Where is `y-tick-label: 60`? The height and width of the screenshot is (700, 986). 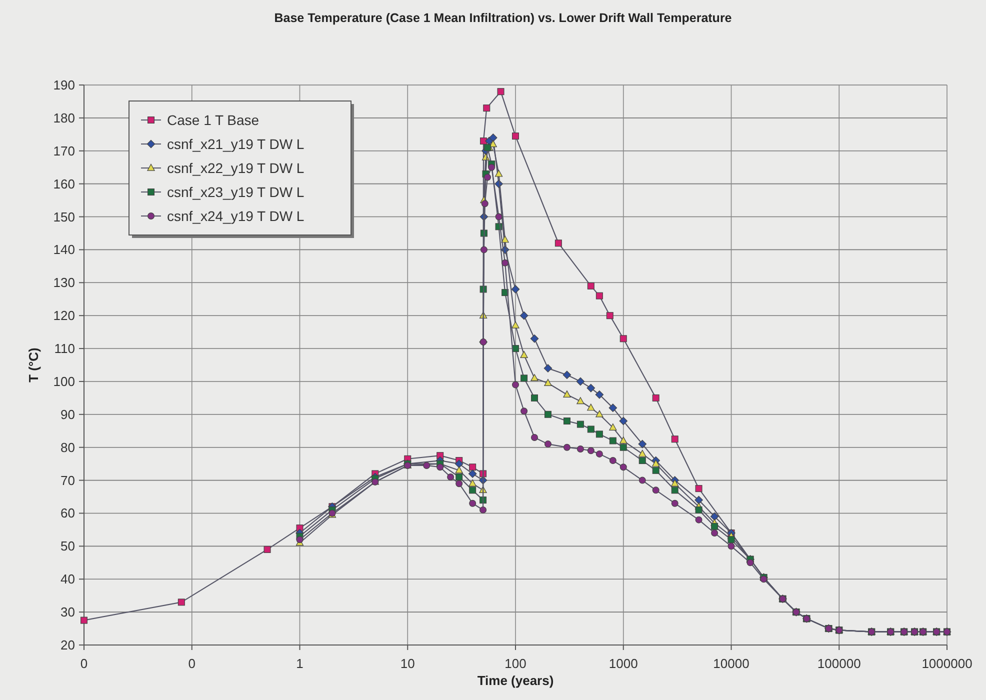 y-tick-label: 60 is located at coordinates (67, 513).